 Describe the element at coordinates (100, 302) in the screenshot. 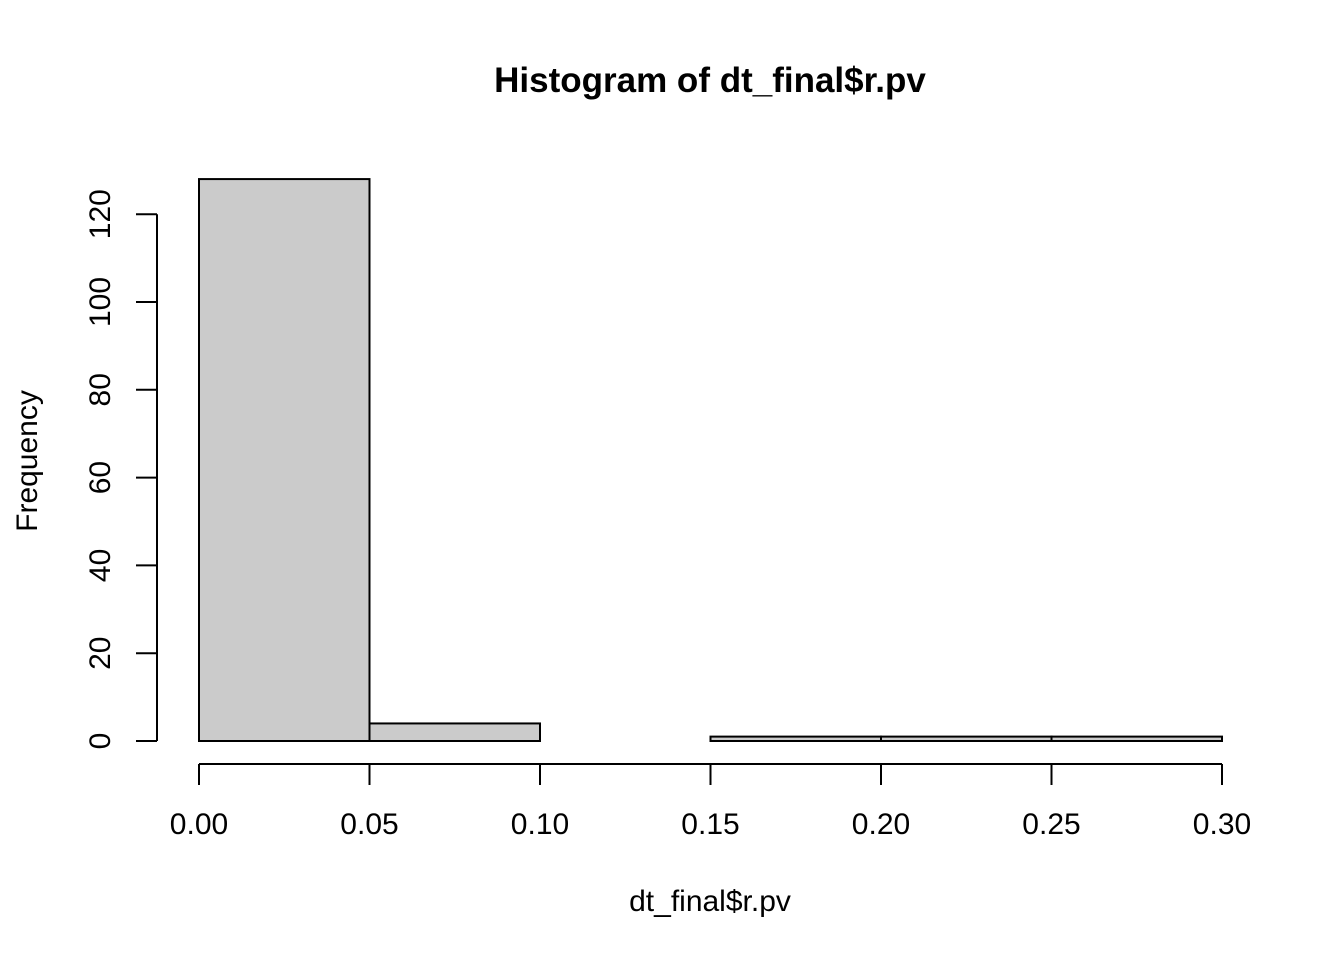

I see `y-tick-label-5: 100` at that location.